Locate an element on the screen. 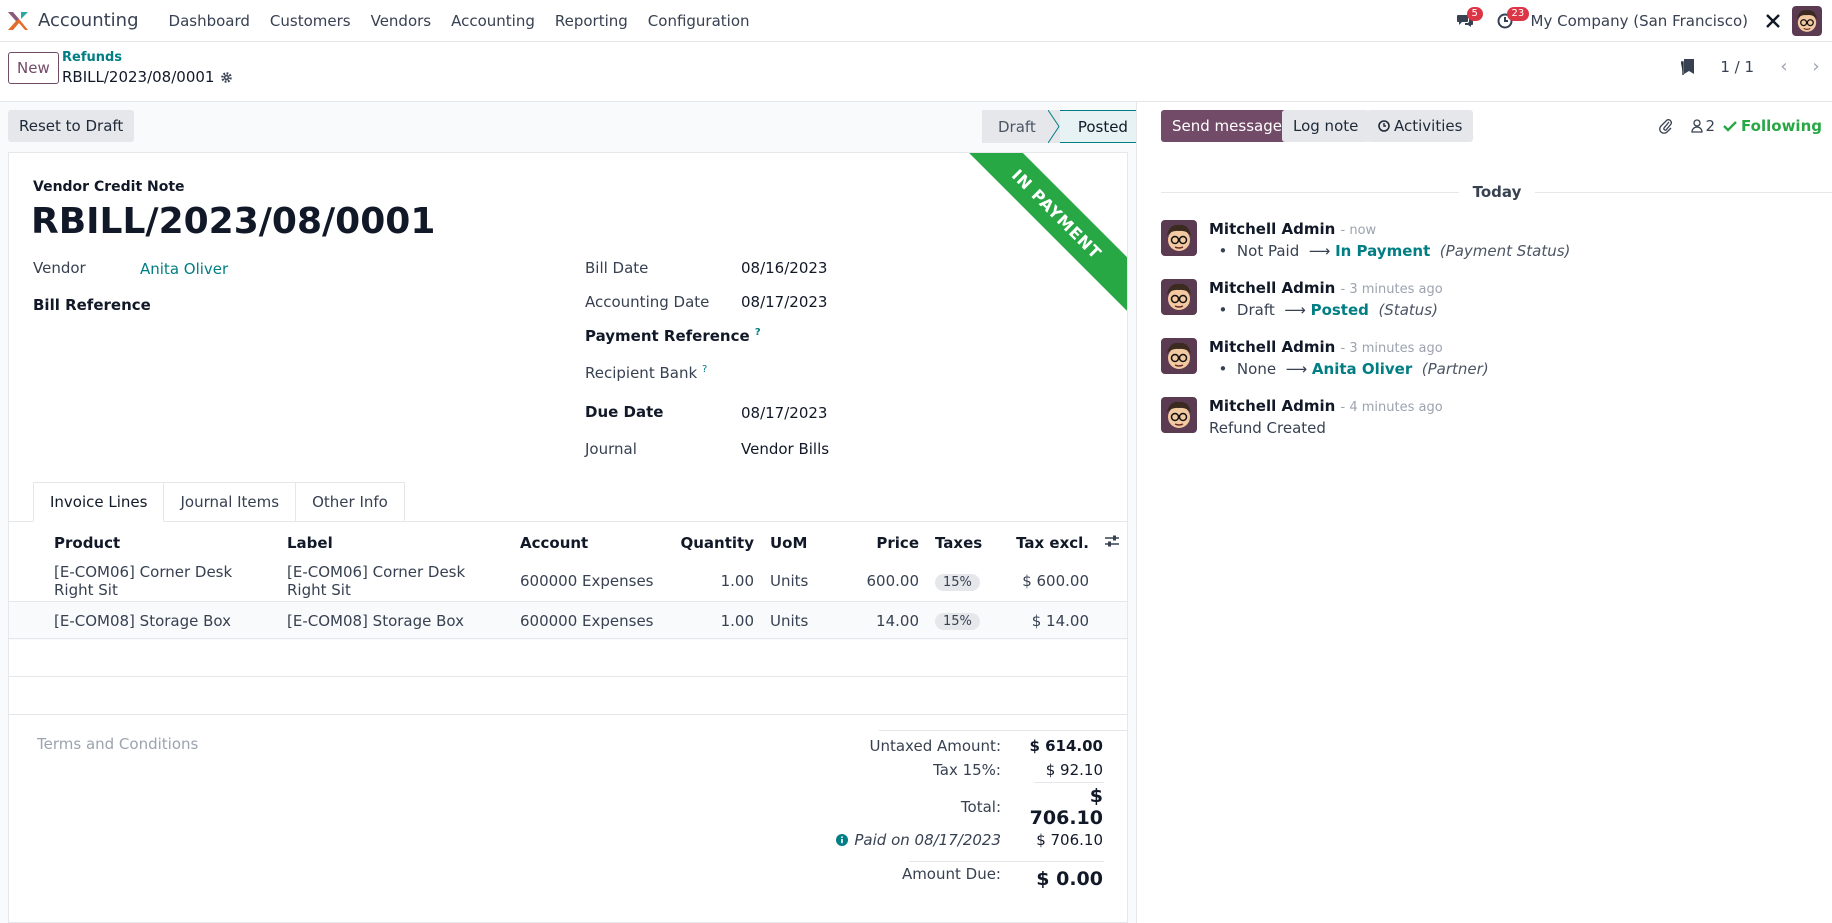 Image resolution: width=1832 pixels, height=923 pixels. menu-configuration: Configuration is located at coordinates (698, 20).